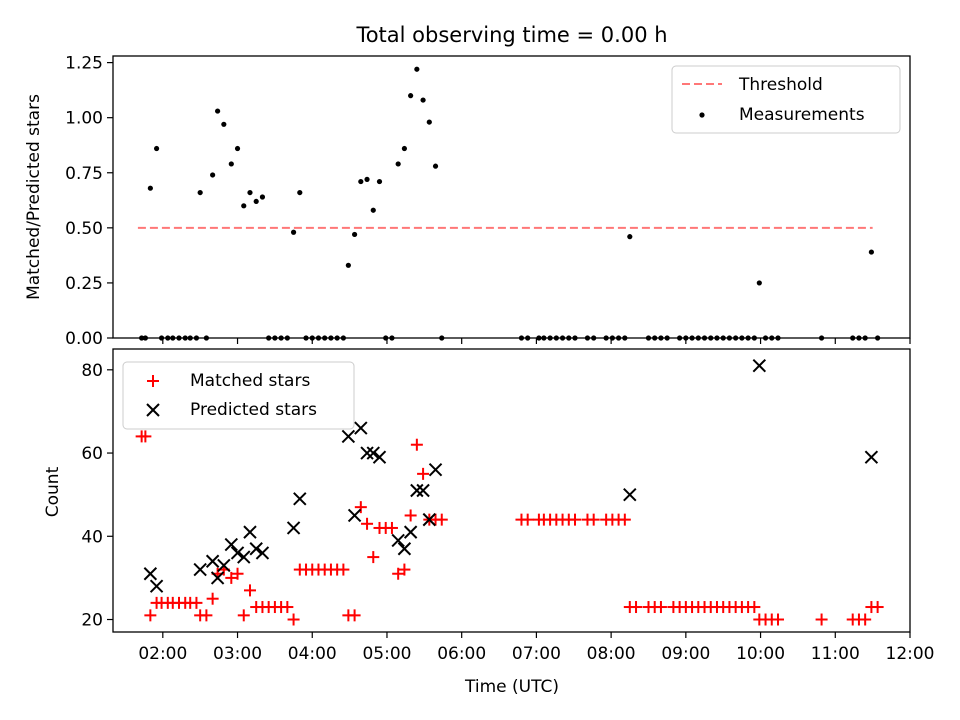 This screenshot has height=720, width=960. What do you see at coordinates (237, 654) in the screenshot?
I see `x-tick-label: 03:00` at bounding box center [237, 654].